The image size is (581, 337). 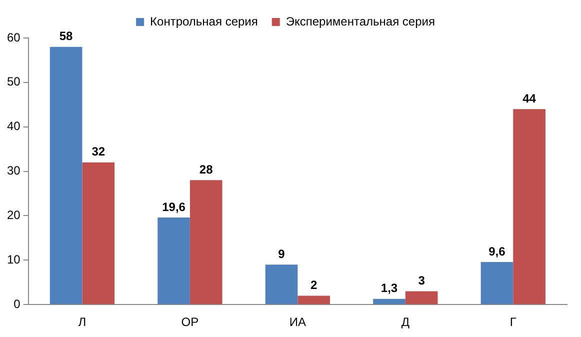 What do you see at coordinates (66, 36) in the screenshot?
I see `data-label: 58` at bounding box center [66, 36].